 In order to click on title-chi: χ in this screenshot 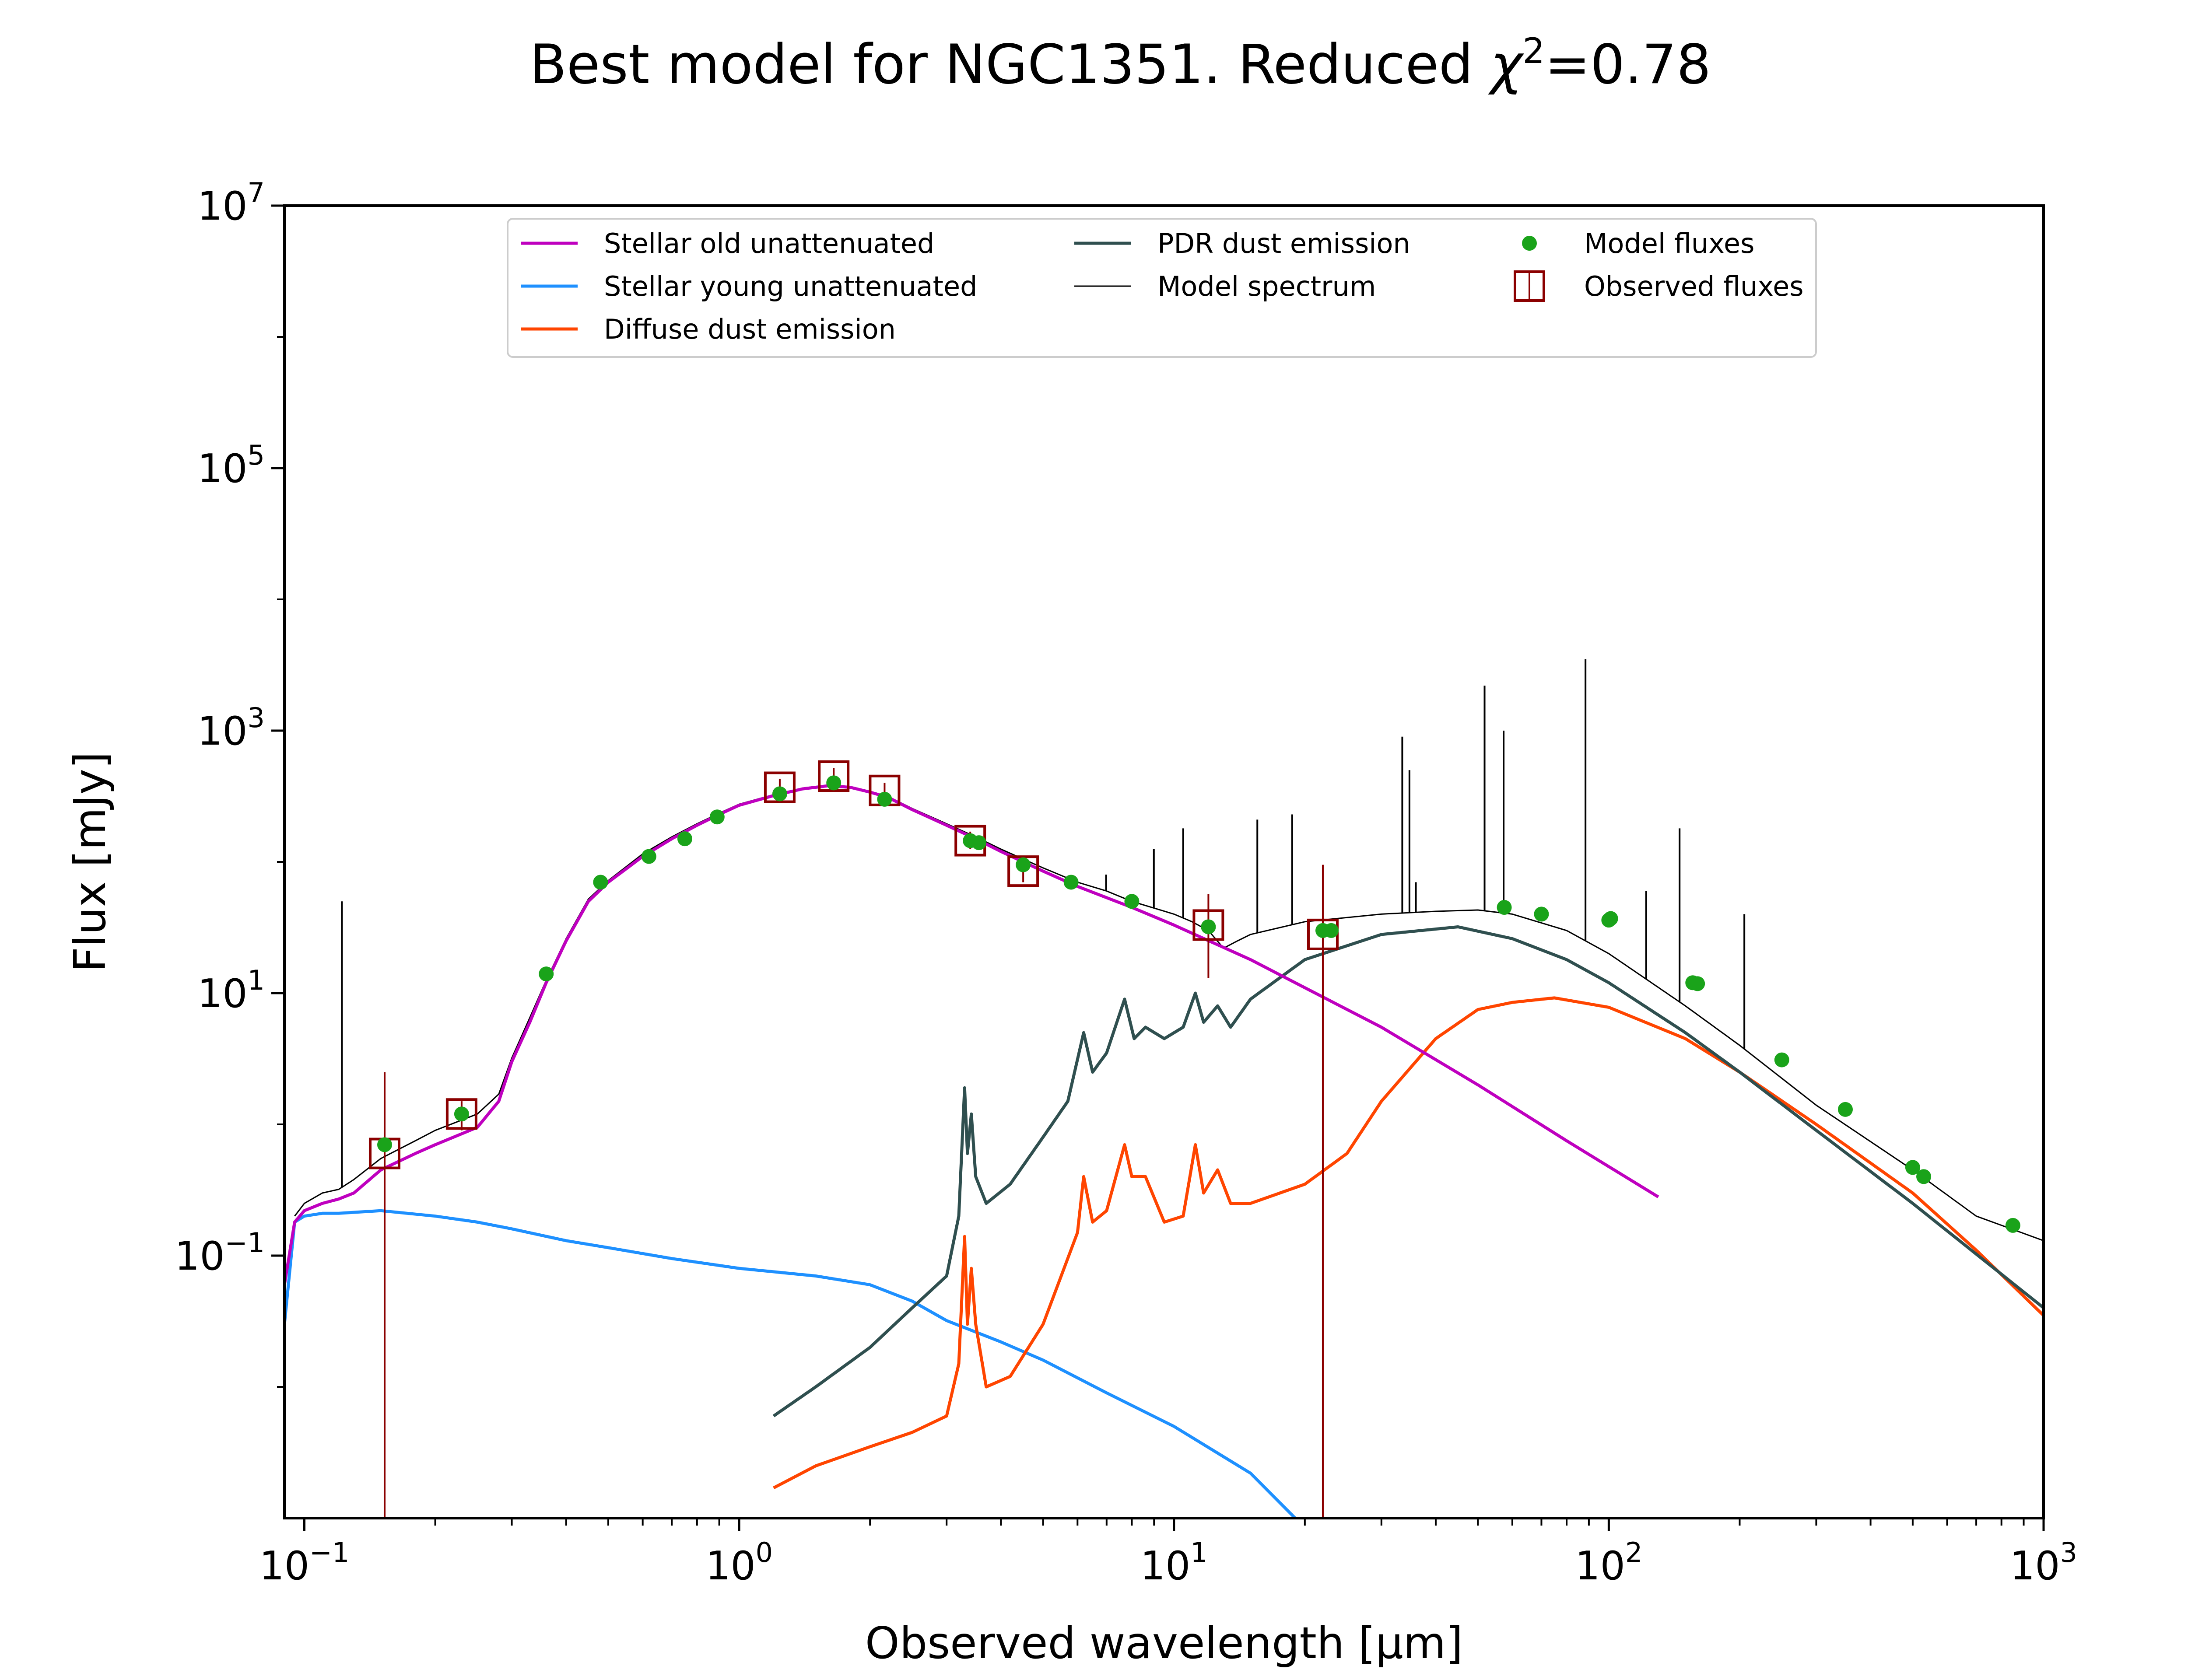, I will do `click(1506, 64)`.